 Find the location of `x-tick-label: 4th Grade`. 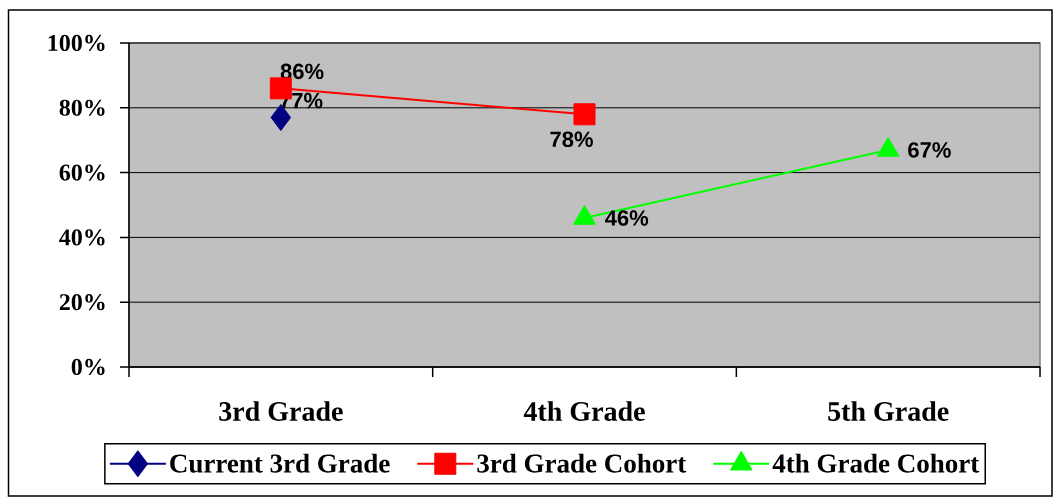

x-tick-label: 4th Grade is located at coordinates (584, 411).